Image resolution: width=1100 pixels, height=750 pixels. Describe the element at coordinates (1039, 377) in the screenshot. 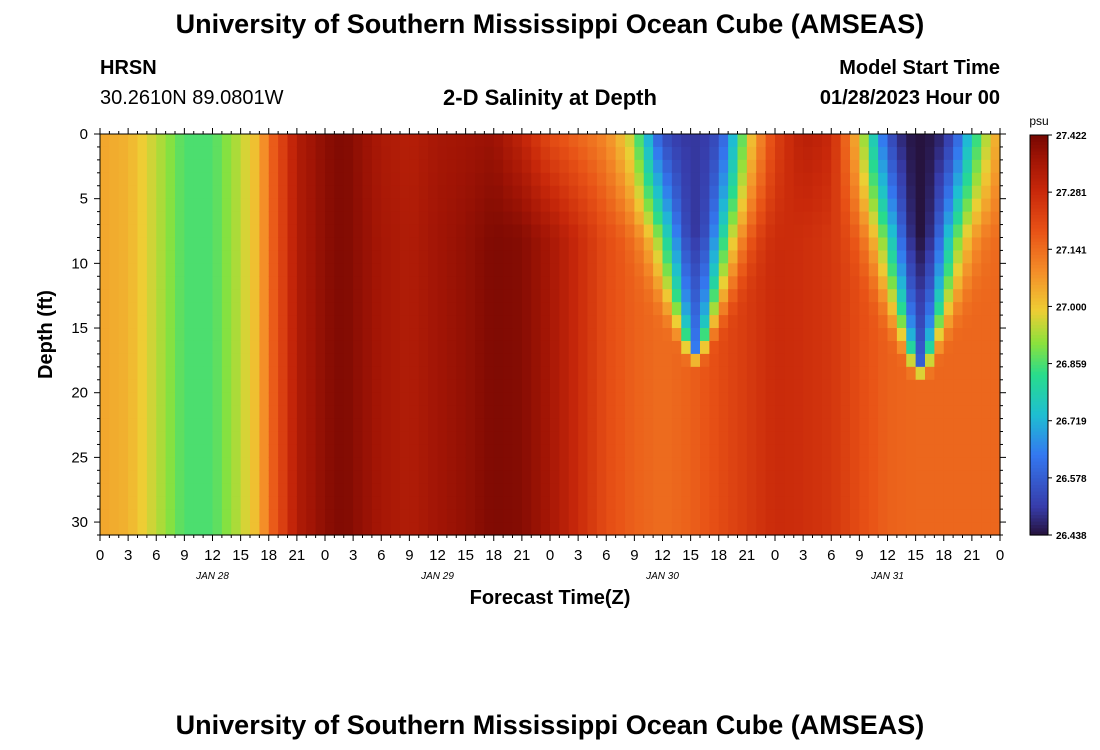

I see `colorbar-segment` at that location.